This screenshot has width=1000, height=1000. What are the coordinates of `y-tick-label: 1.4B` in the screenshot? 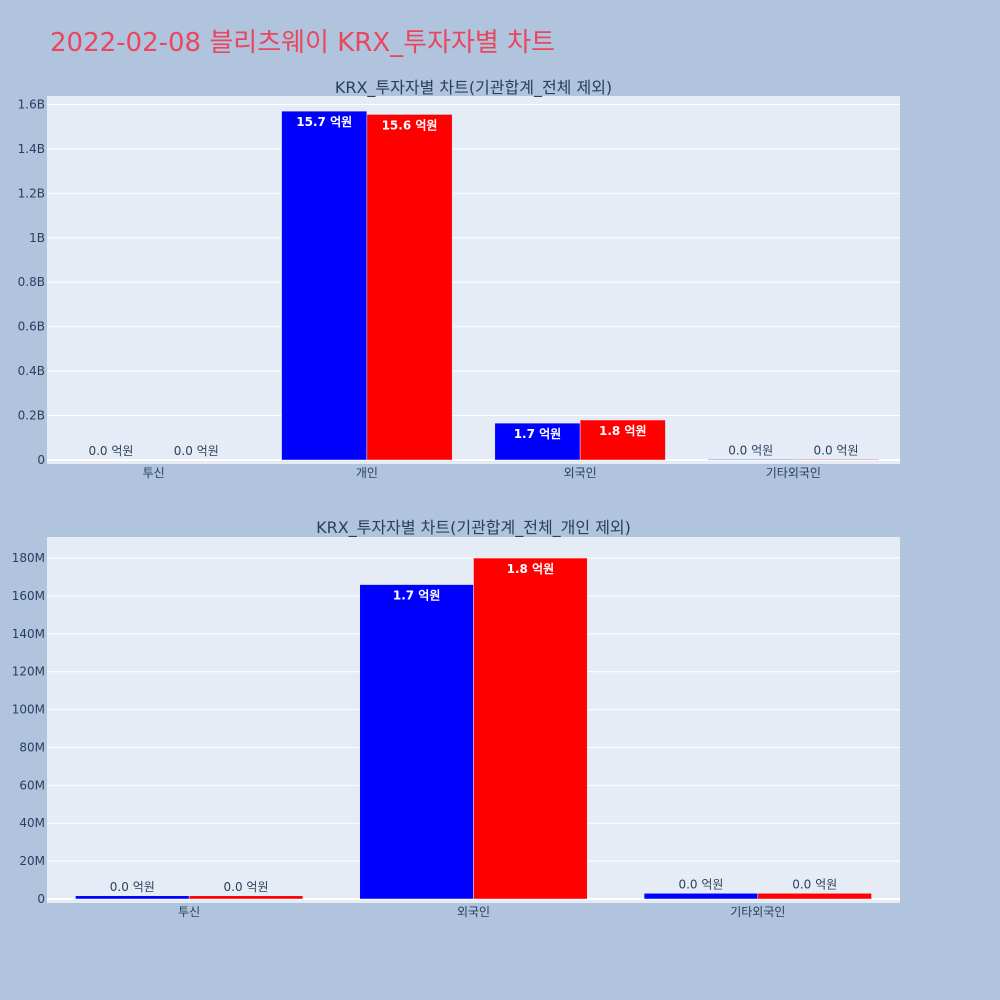 It's located at (31, 149).